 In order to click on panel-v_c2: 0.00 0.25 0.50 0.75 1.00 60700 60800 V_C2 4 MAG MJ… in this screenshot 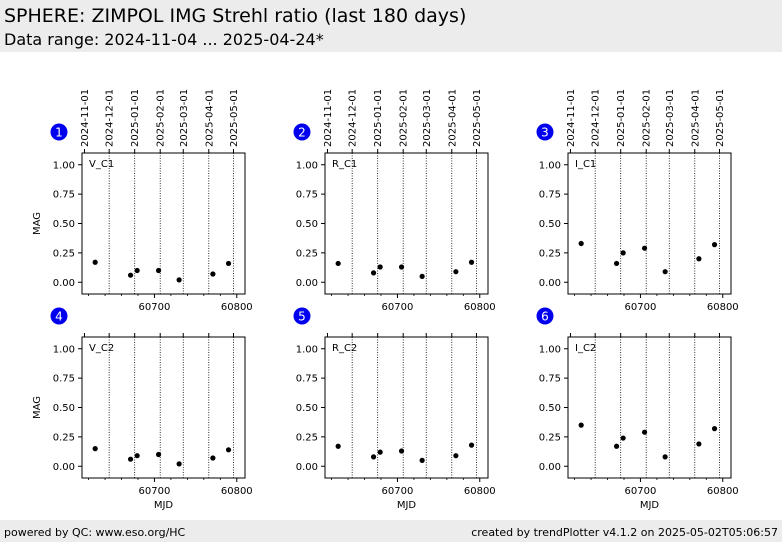, I will do `click(142, 409)`.